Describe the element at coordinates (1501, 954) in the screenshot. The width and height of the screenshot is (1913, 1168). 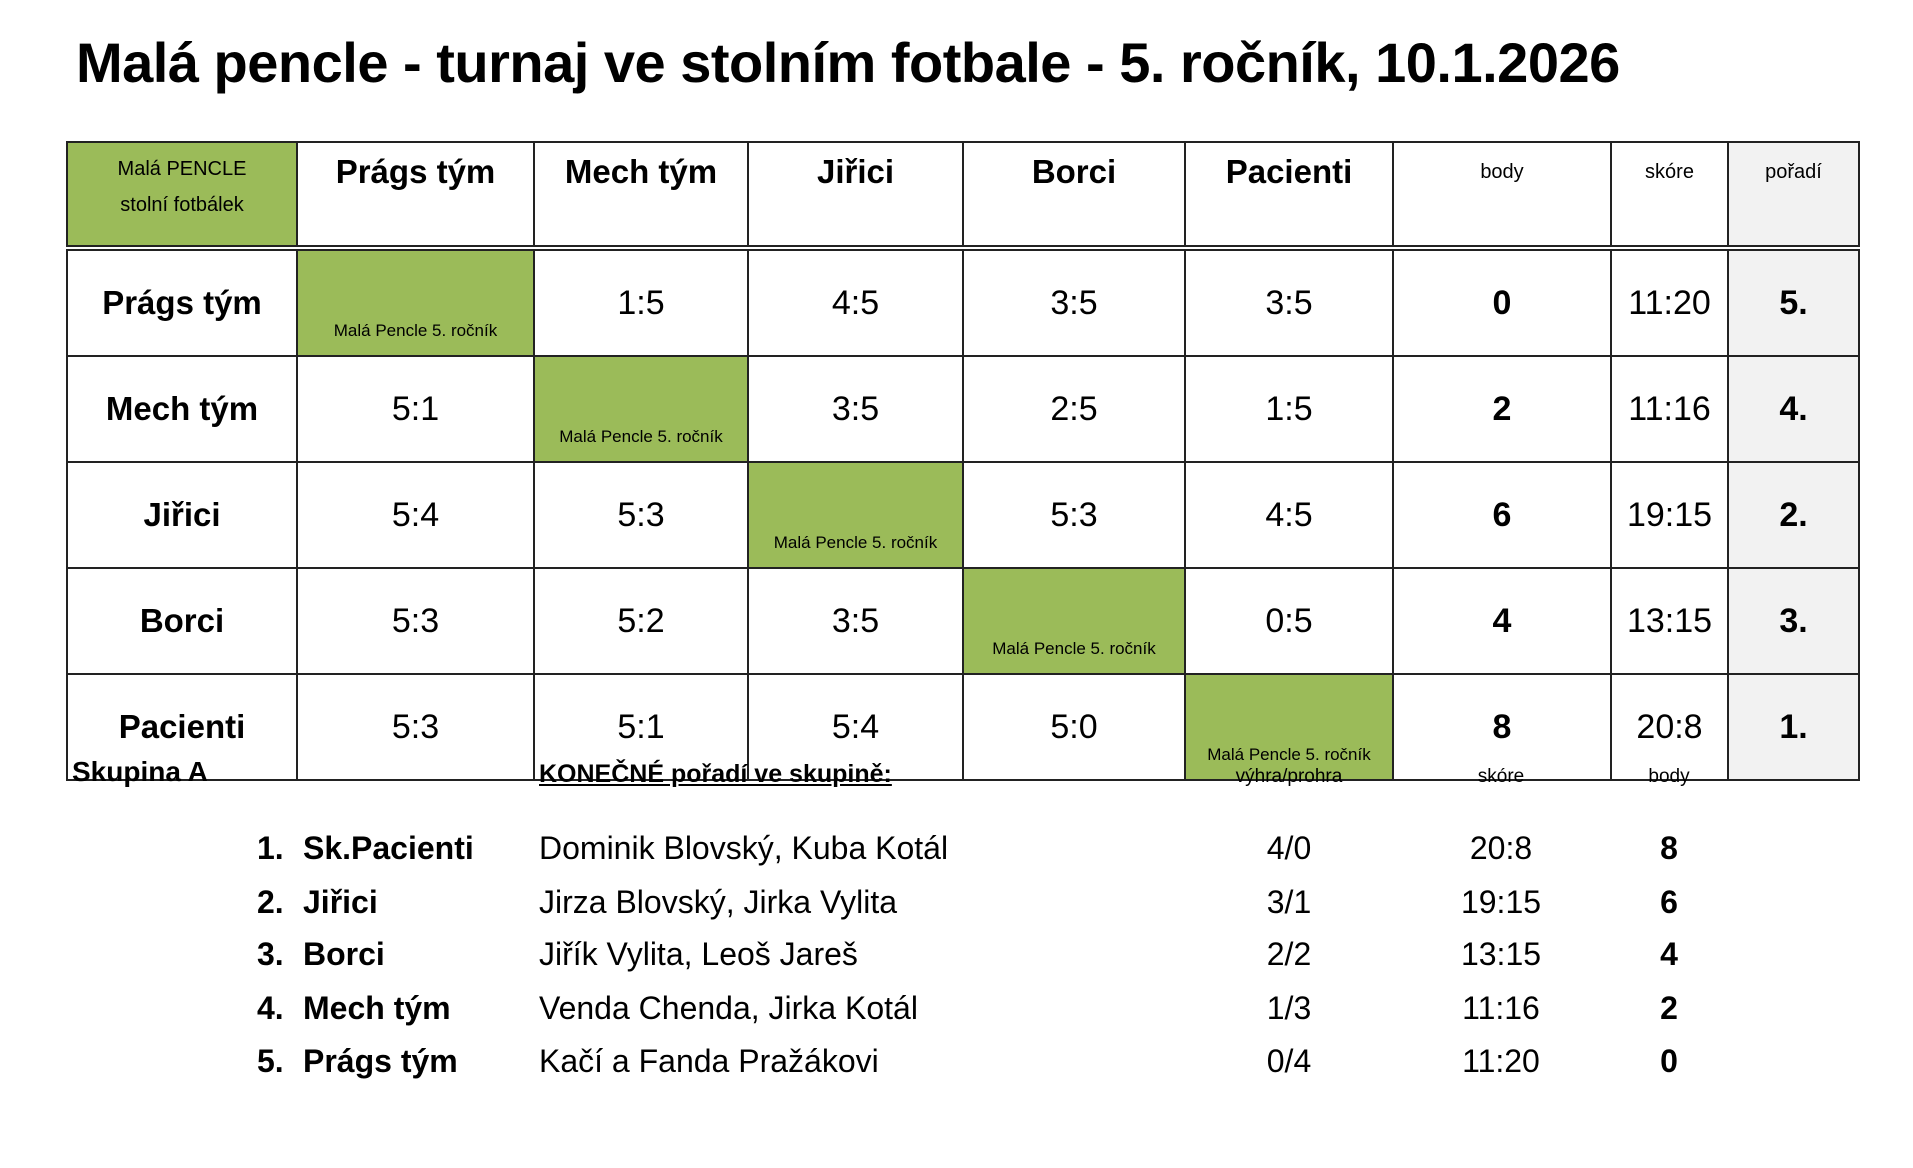
I see `score: 13:15` at that location.